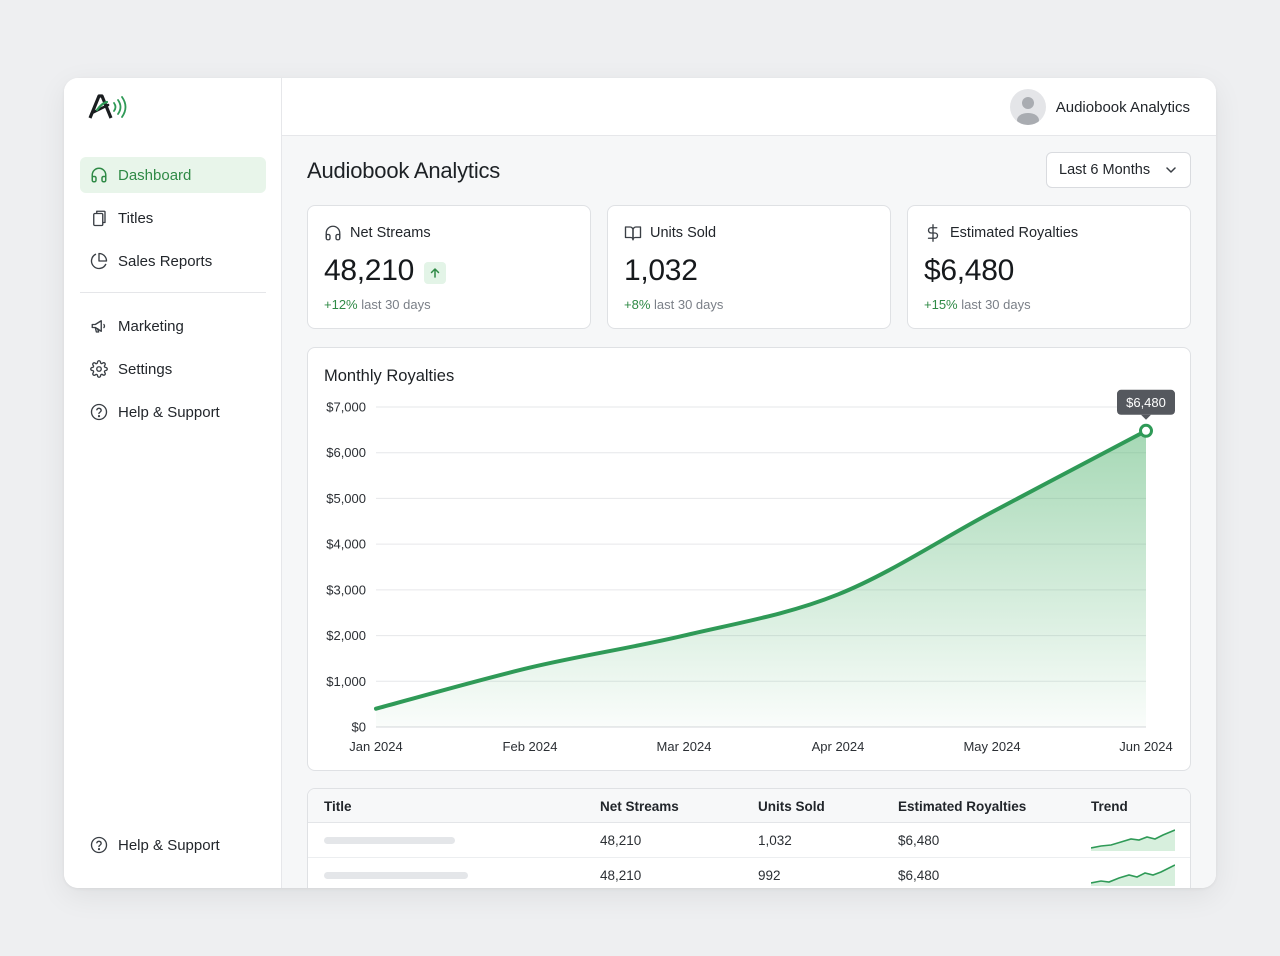 The image size is (1280, 956). Describe the element at coordinates (376, 746) in the screenshot. I see `x-tick-label: Jan 2024` at that location.